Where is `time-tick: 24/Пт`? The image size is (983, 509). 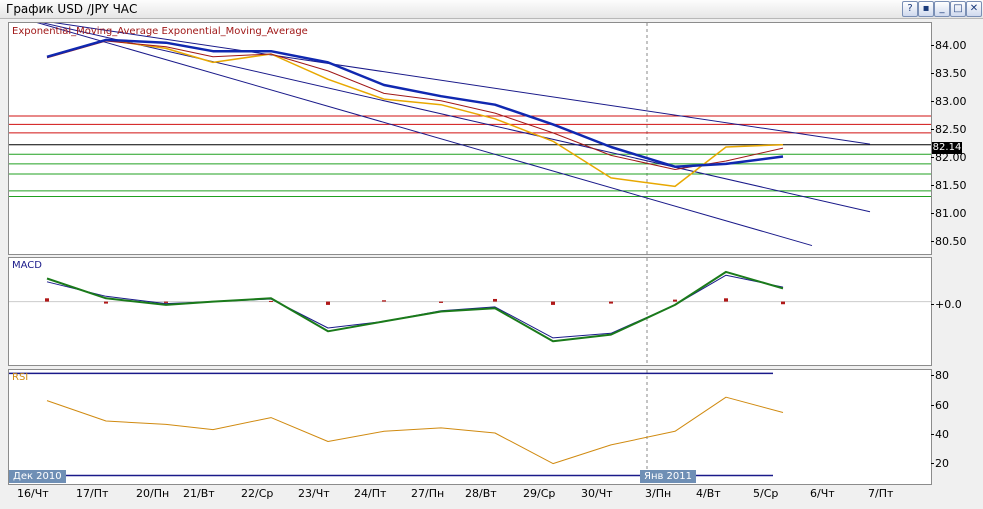 time-tick: 24/Пт is located at coordinates (370, 493).